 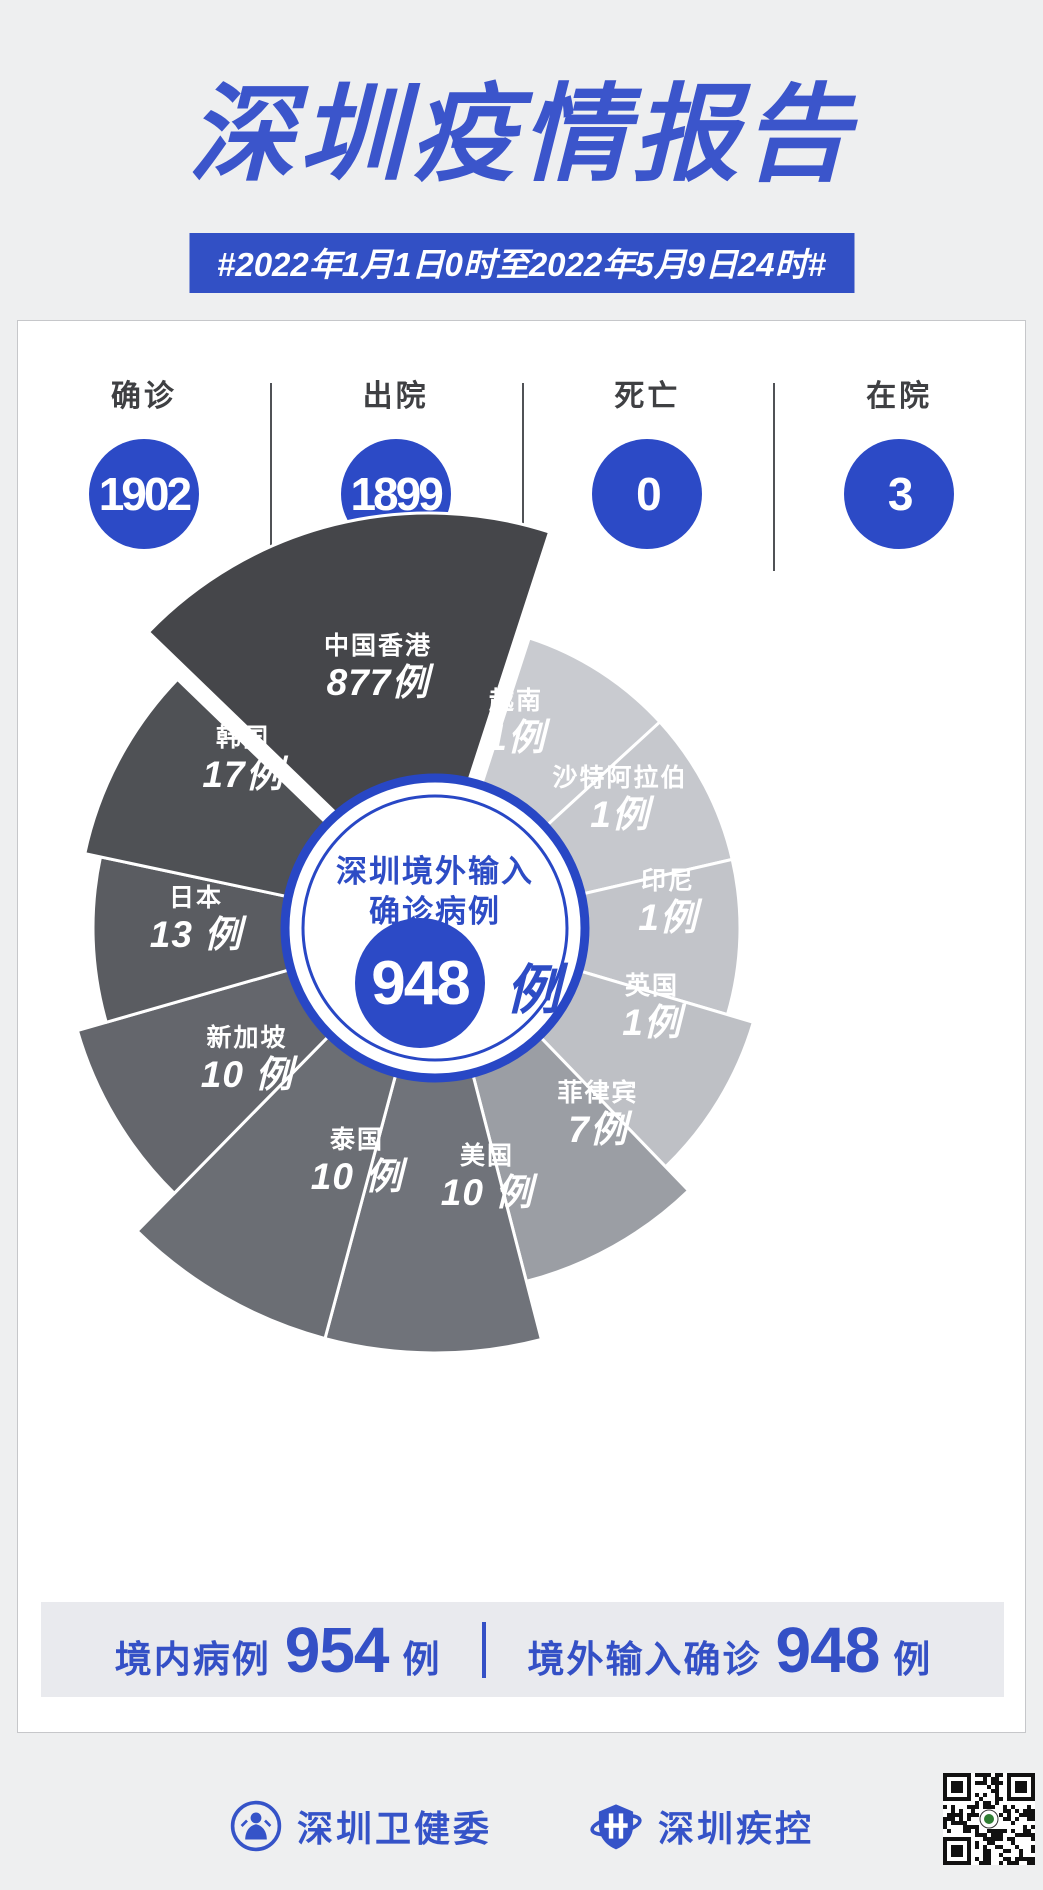 I want to click on cdc-logo-icon, so click(x=616, y=1827).